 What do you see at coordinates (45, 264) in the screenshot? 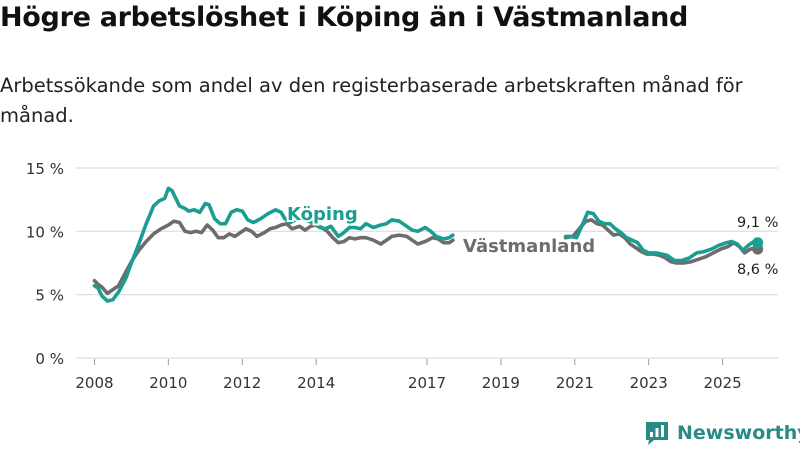
I see `y-axis-ticks: 0 % 5 % 10 % 15 %` at bounding box center [45, 264].